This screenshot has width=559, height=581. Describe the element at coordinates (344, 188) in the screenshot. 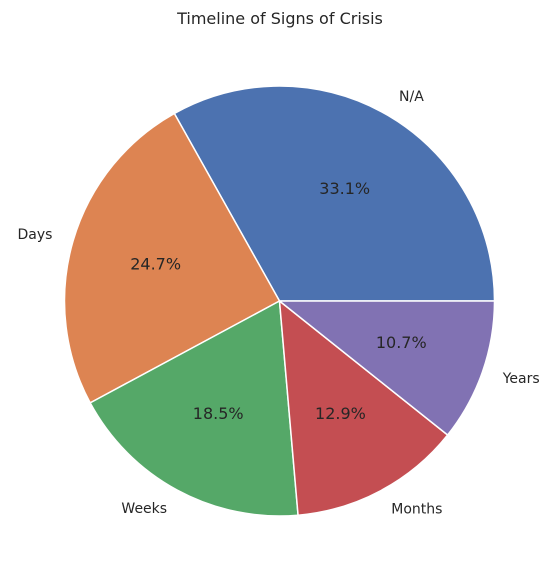

I see `slice-percent-n-a: 33.1%` at that location.